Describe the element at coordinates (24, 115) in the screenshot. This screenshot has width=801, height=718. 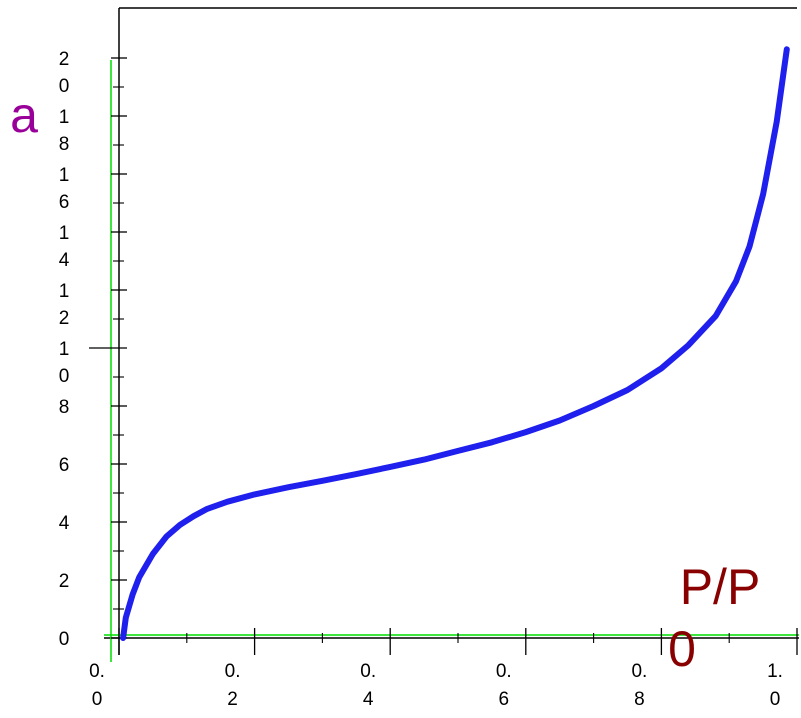
I see `y-axis-title: a` at that location.